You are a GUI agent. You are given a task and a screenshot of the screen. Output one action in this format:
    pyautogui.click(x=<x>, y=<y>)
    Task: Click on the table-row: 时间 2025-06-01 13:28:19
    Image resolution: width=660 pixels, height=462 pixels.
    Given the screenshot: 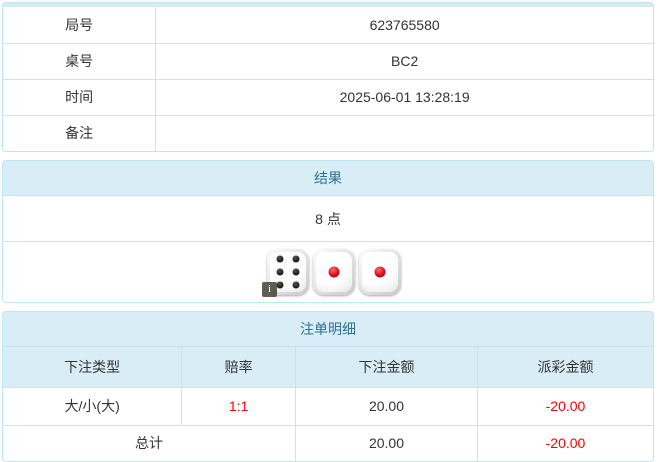 What is the action you would take?
    pyautogui.click(x=328, y=96)
    